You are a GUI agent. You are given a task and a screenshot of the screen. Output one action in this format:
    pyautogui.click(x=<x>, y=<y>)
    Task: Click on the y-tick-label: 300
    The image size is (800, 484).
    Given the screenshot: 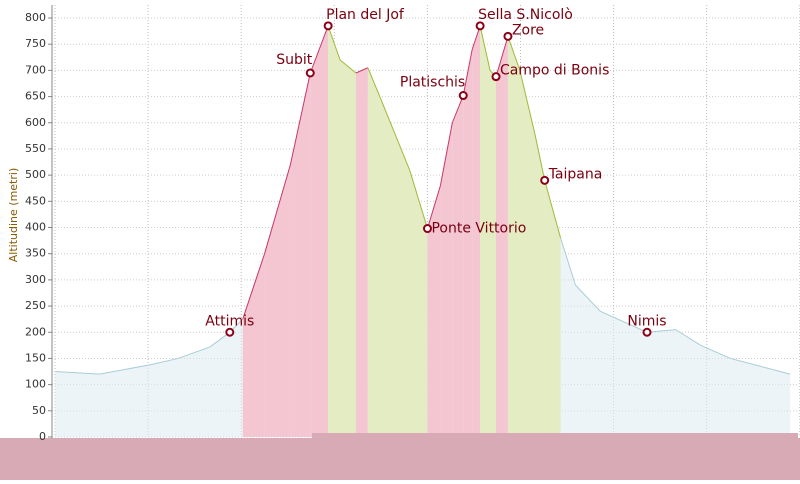 What is the action you would take?
    pyautogui.click(x=35, y=279)
    